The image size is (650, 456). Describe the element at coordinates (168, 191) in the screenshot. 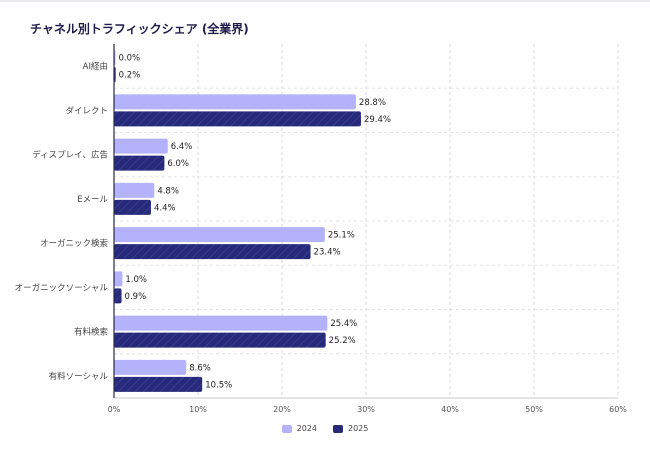

I see `value-label-2024: 4.8%` at that location.